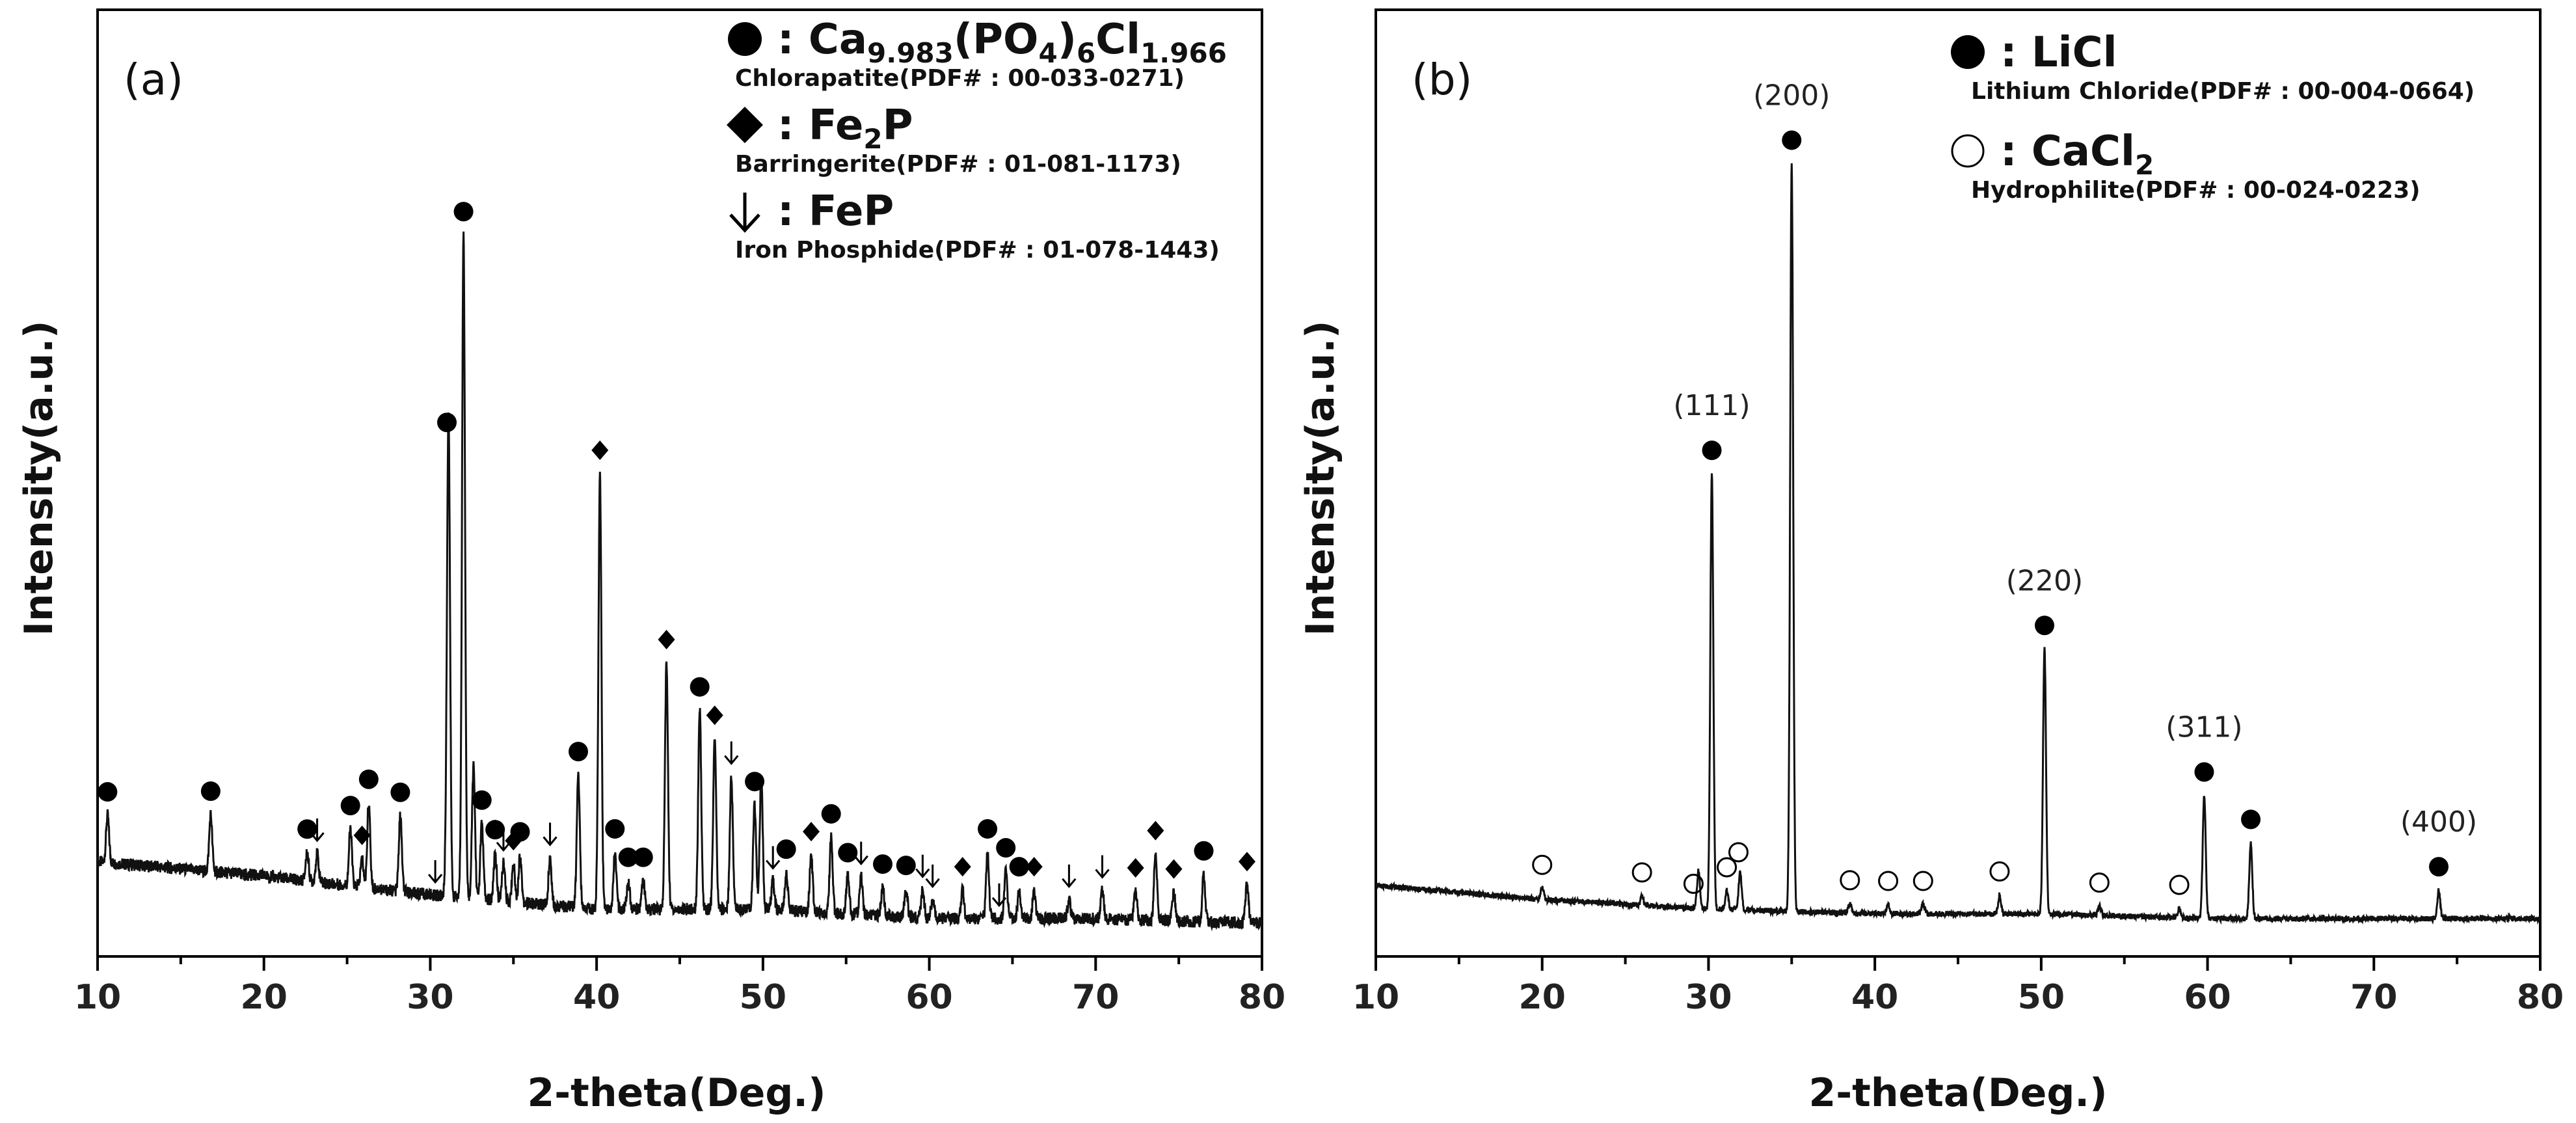 The image size is (2576, 1123). Describe the element at coordinates (763, 997) in the screenshot. I see `panel-a-x-tick-label: 50` at that location.